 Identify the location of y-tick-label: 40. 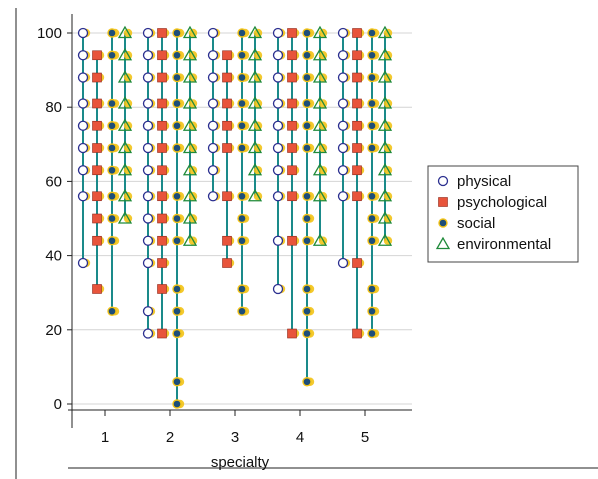
(53, 256).